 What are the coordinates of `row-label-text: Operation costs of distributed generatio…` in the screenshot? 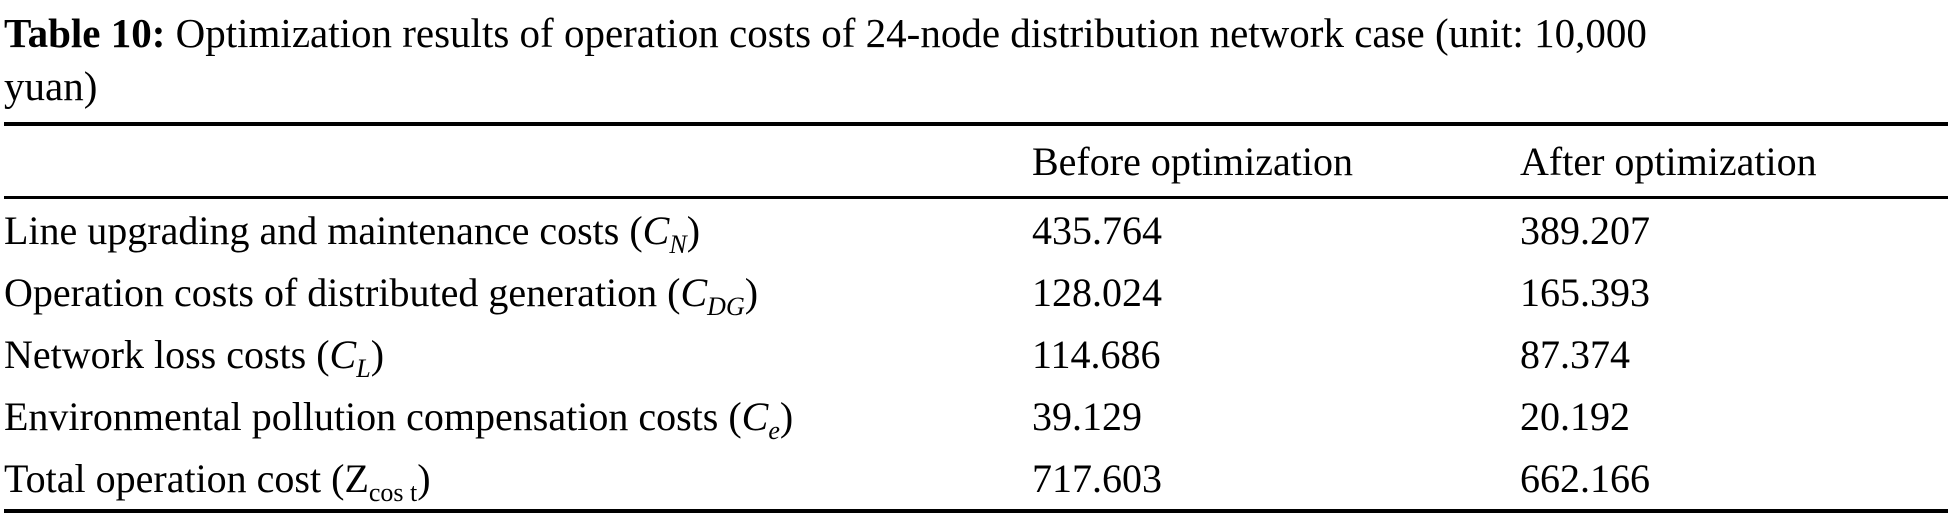 It's located at (342, 292).